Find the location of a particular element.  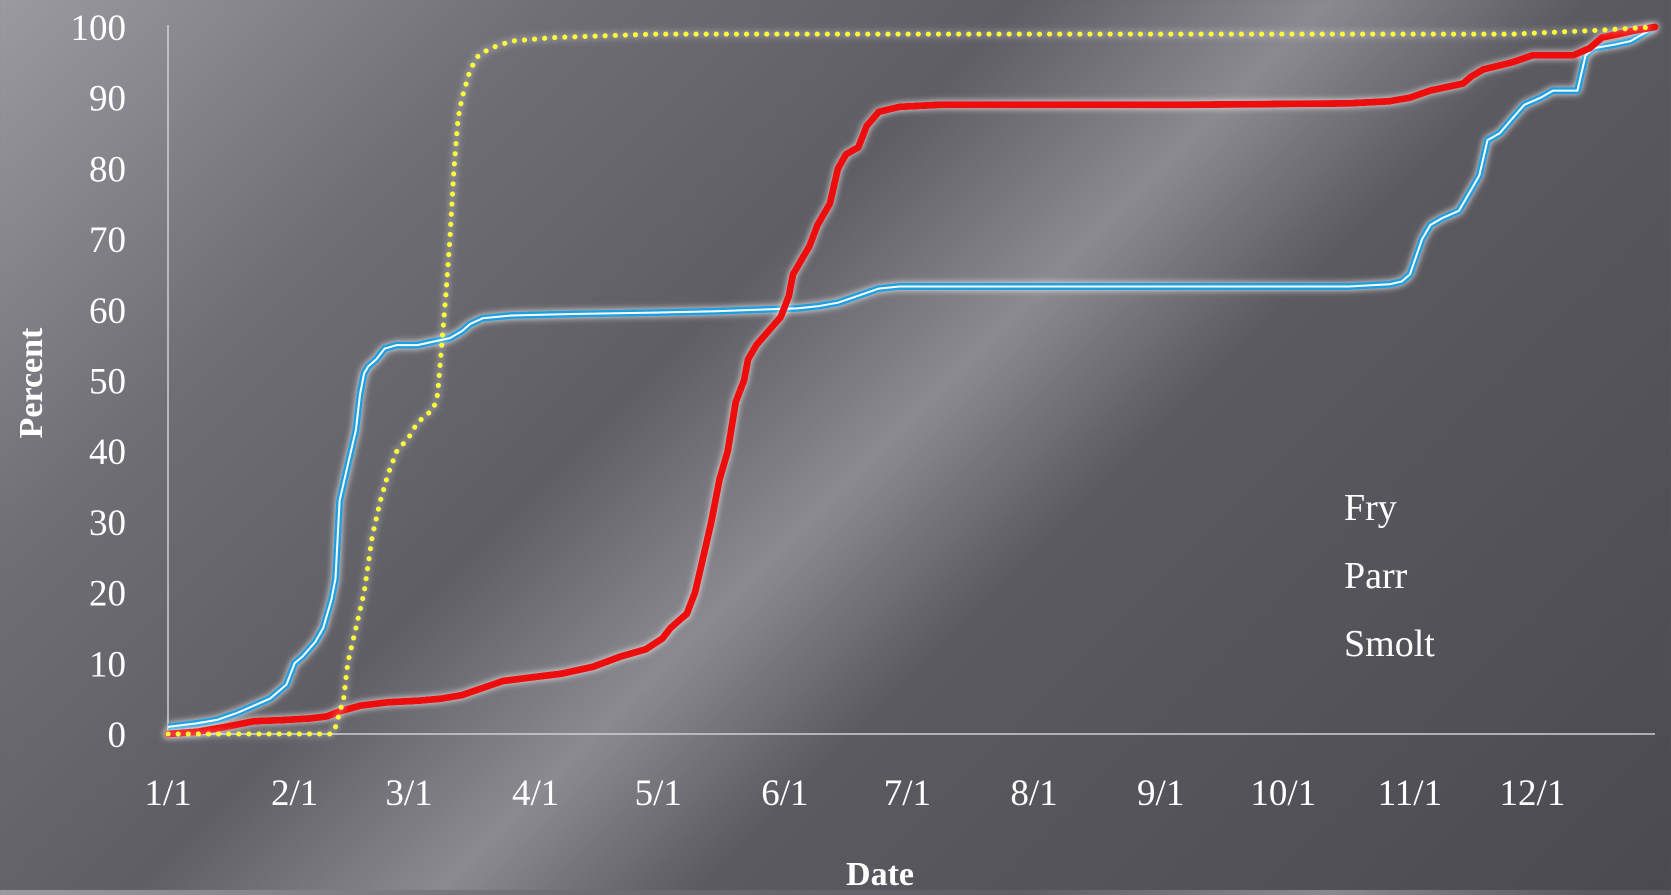

x-tick-label: 8/1 is located at coordinates (1033, 793).